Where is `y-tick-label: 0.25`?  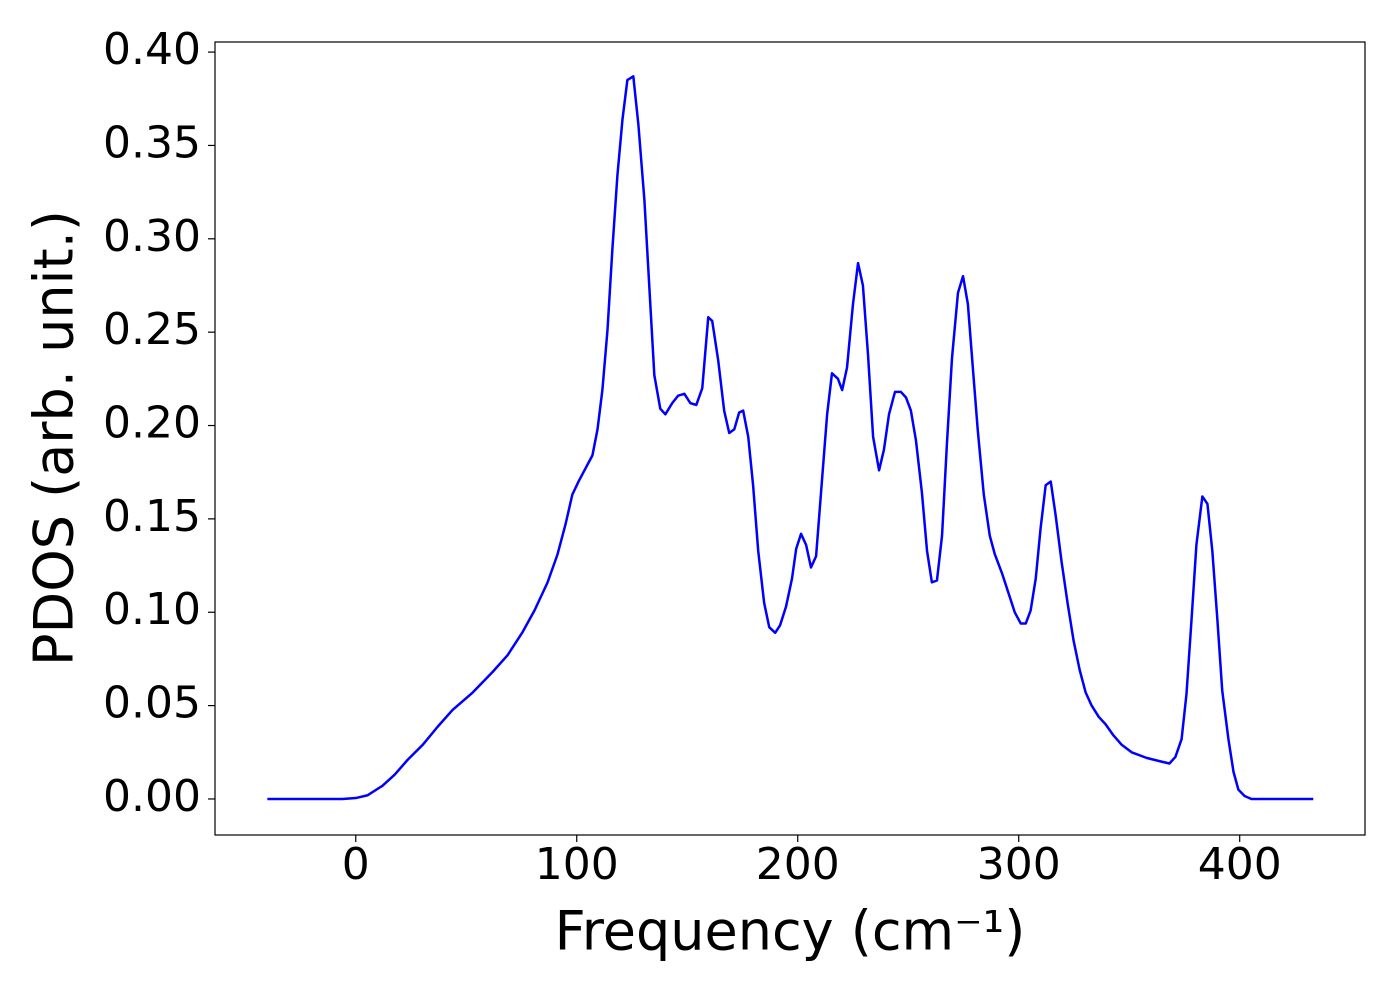
y-tick-label: 0.25 is located at coordinates (152, 329).